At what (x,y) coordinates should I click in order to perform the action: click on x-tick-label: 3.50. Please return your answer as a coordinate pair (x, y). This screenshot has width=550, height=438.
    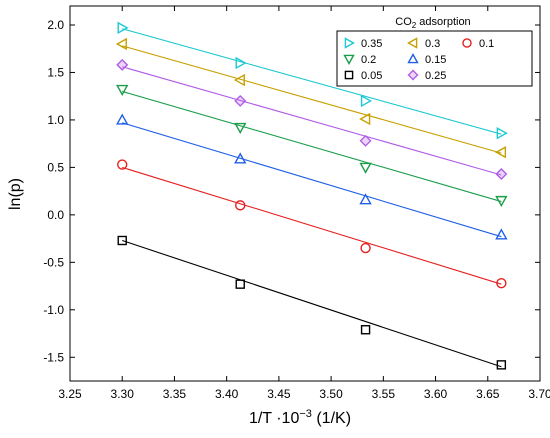
    Looking at the image, I should click on (331, 394).